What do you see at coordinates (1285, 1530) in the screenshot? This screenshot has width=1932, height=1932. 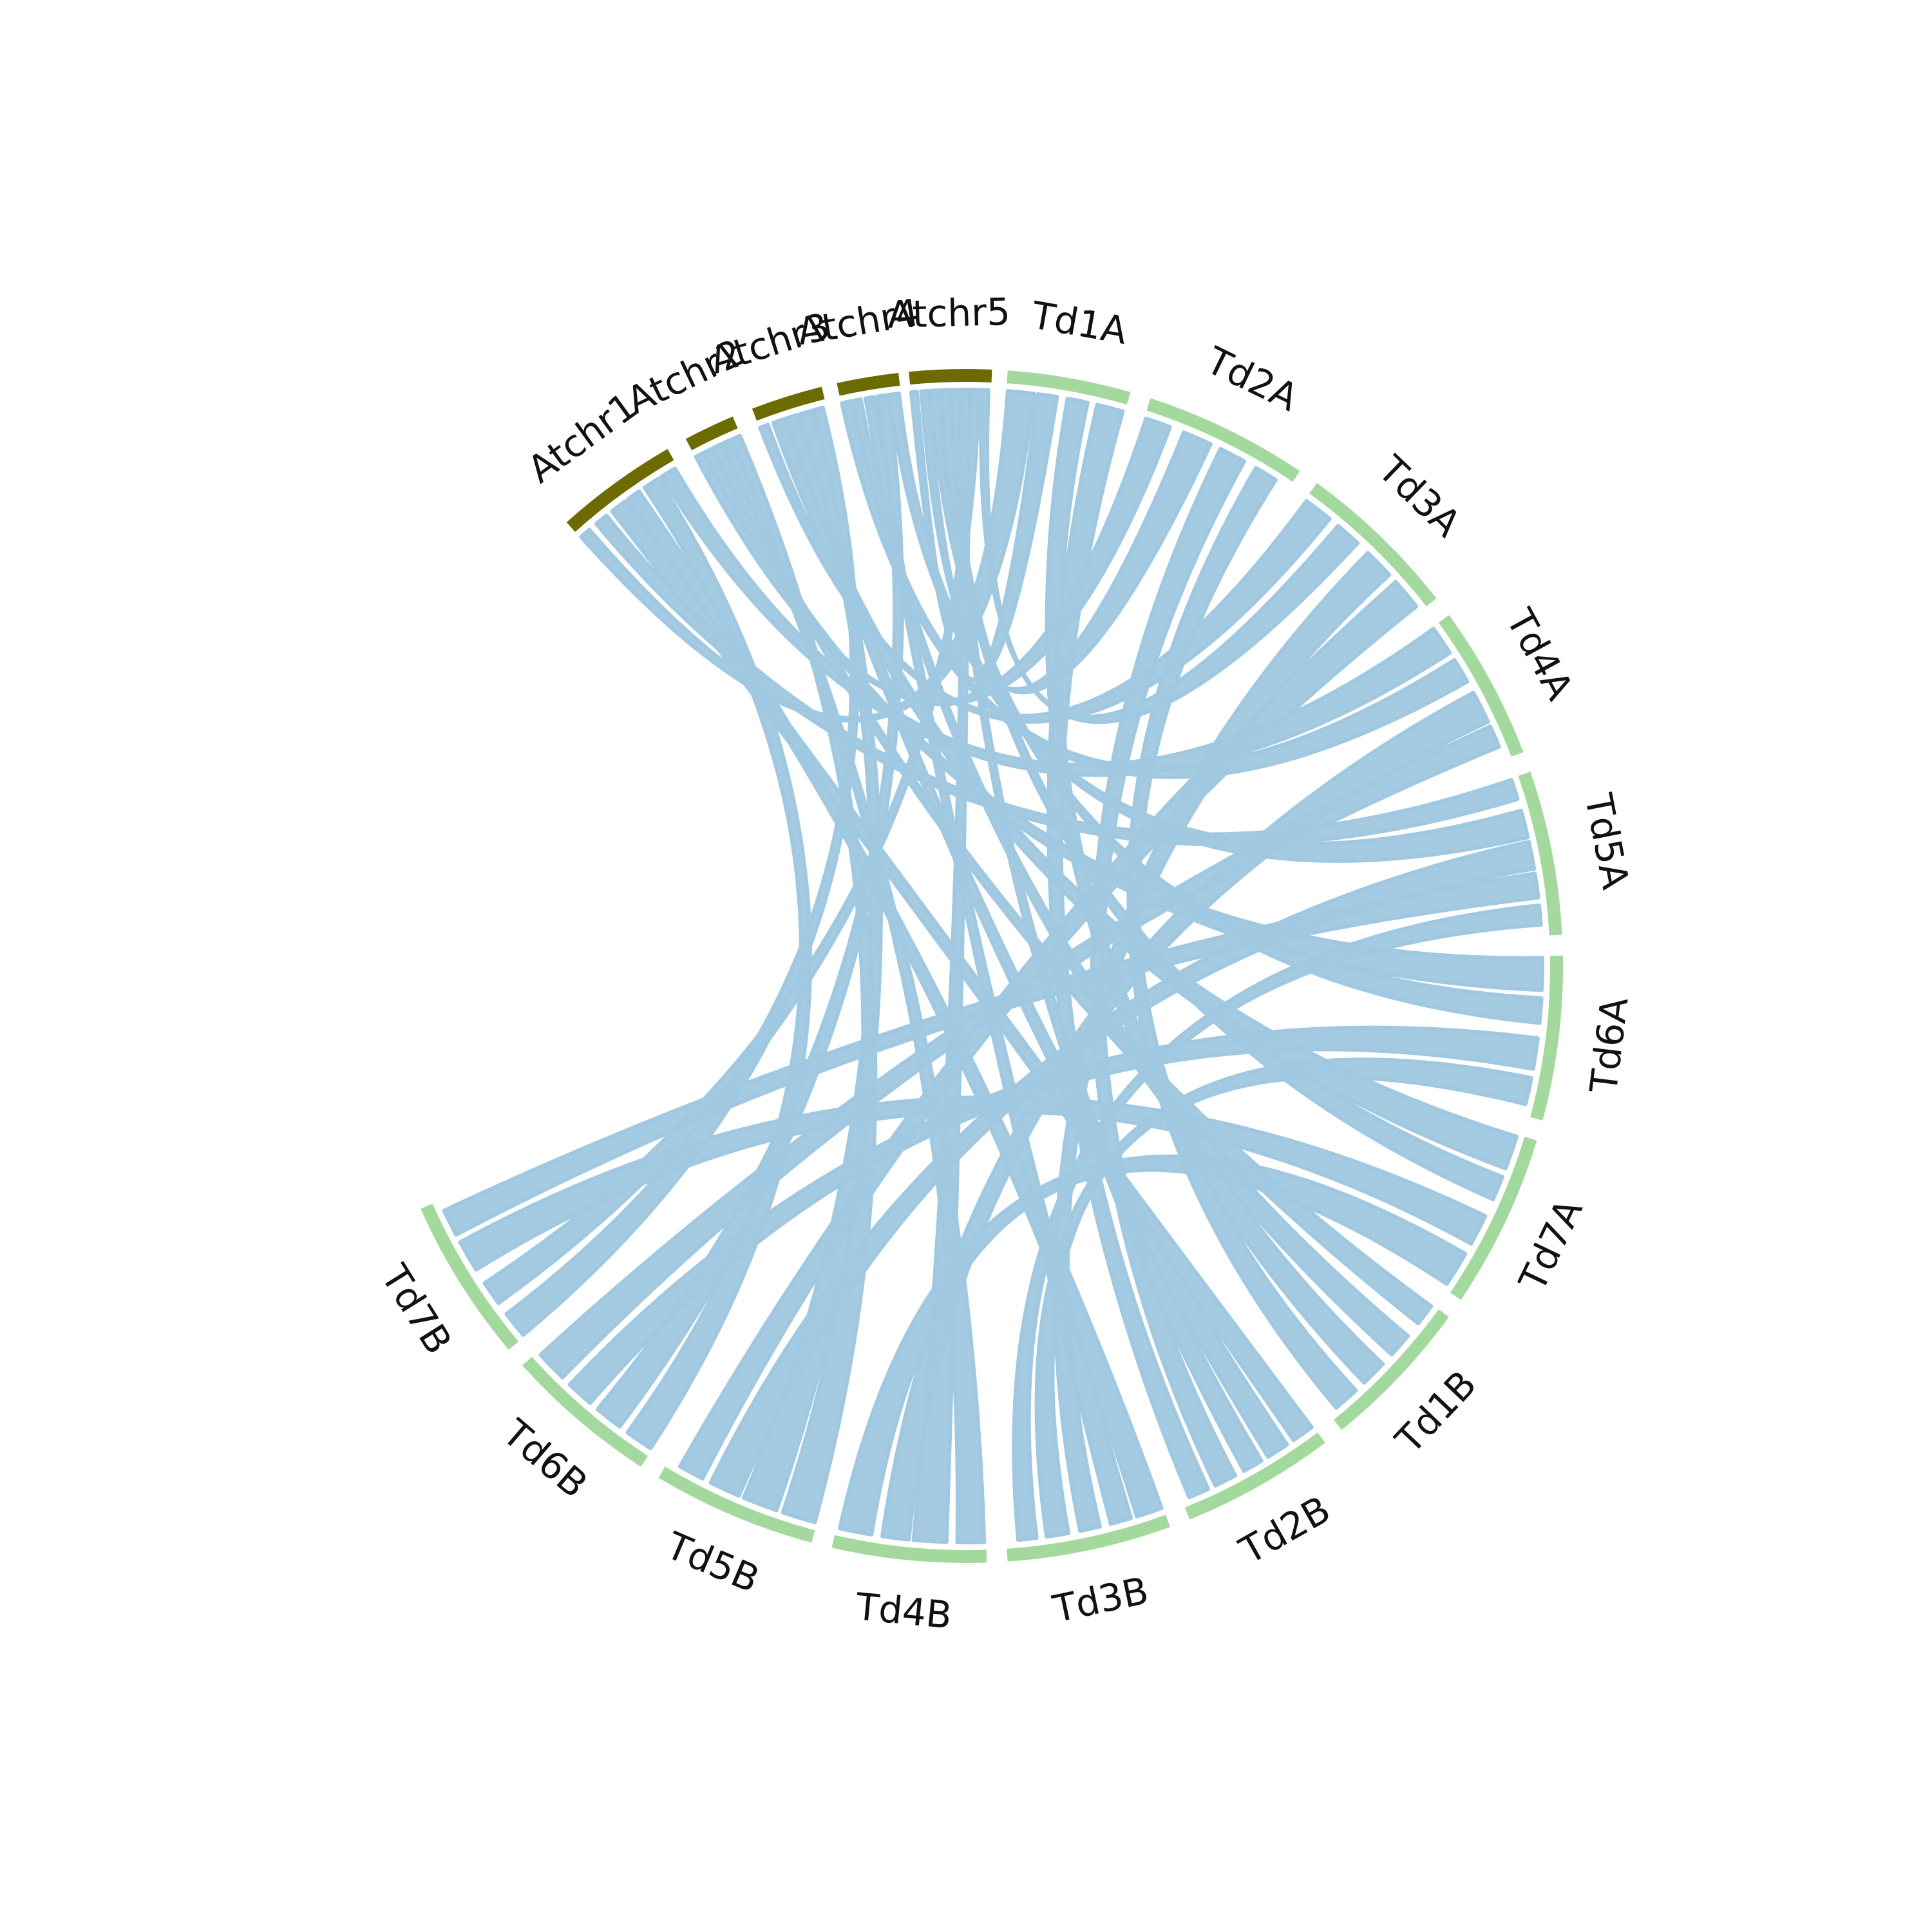 I see `chromosome-label-td2b: Td2B` at bounding box center [1285, 1530].